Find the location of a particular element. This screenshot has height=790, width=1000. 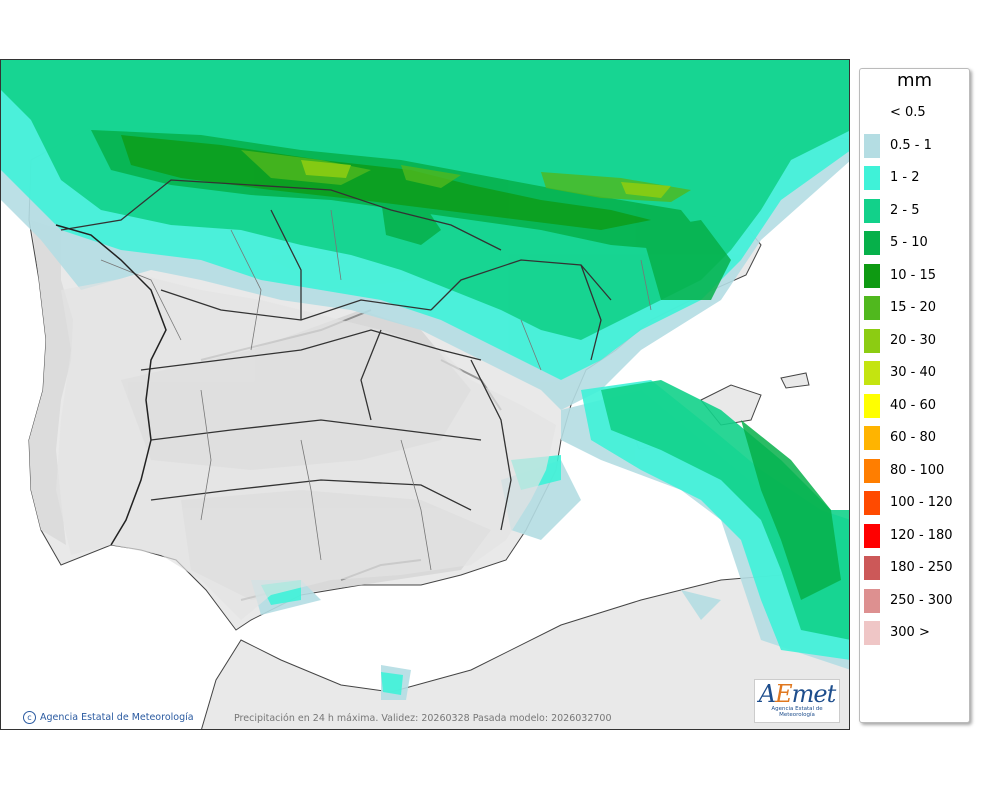

legend-label: 300 > is located at coordinates (910, 632).